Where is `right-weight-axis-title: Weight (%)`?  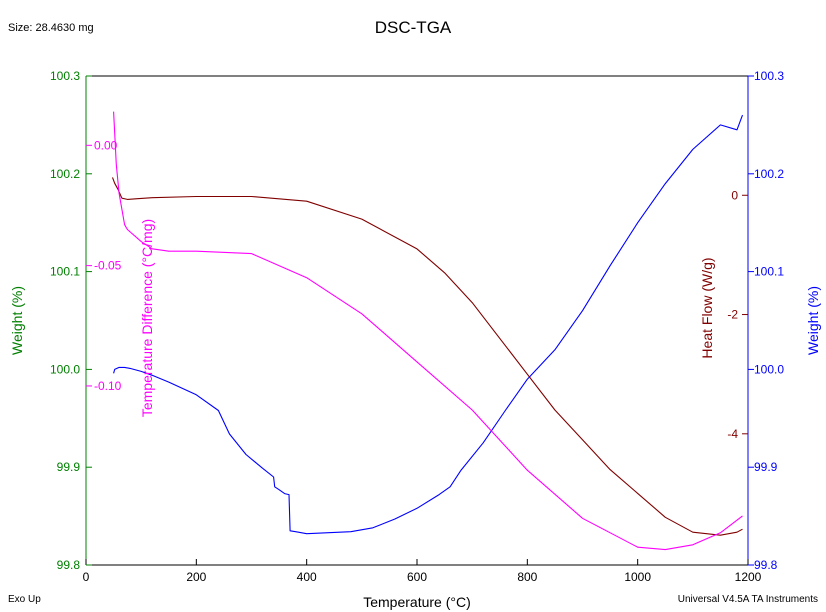 right-weight-axis-title: Weight (%) is located at coordinates (813, 320).